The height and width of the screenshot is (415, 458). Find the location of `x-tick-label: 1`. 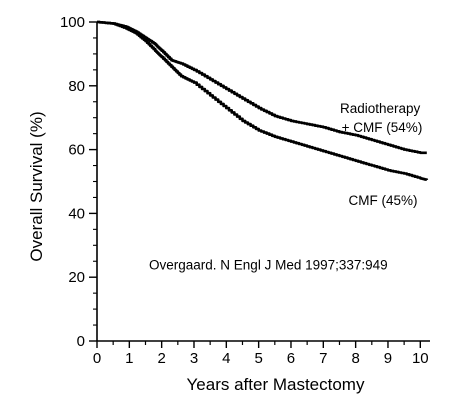

x-tick-label: 1 is located at coordinates (129, 358).